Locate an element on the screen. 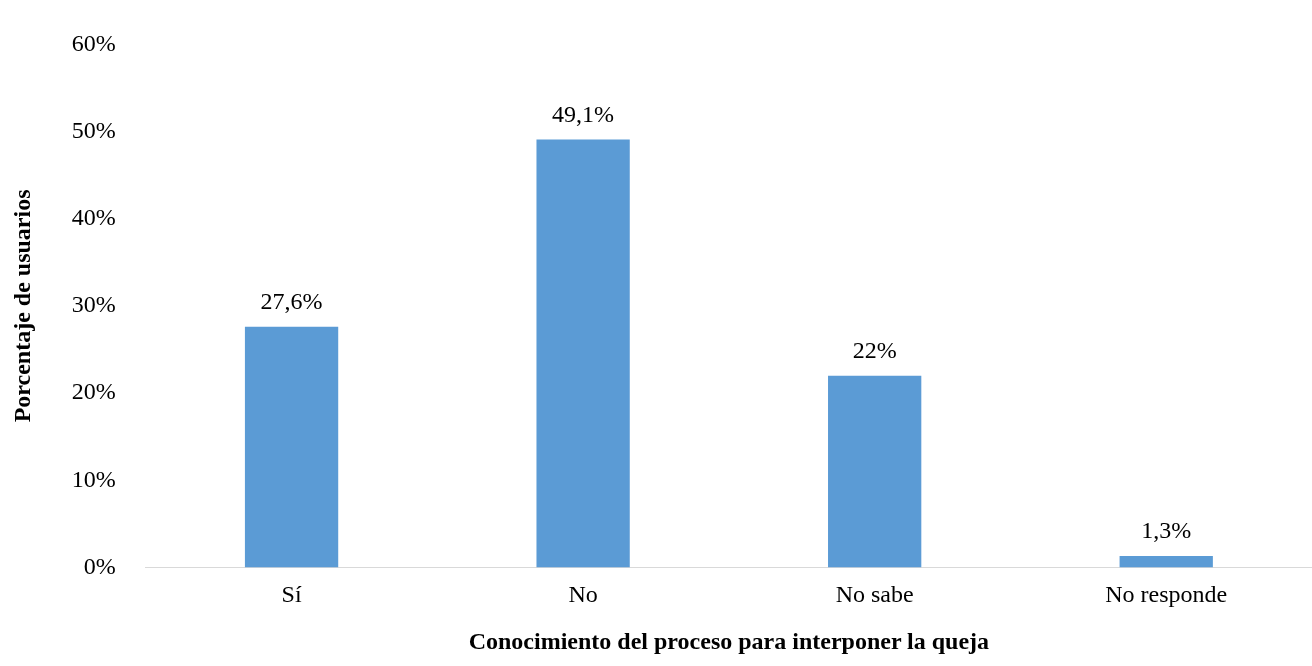  x-tick-label: Sí is located at coordinates (291, 594).